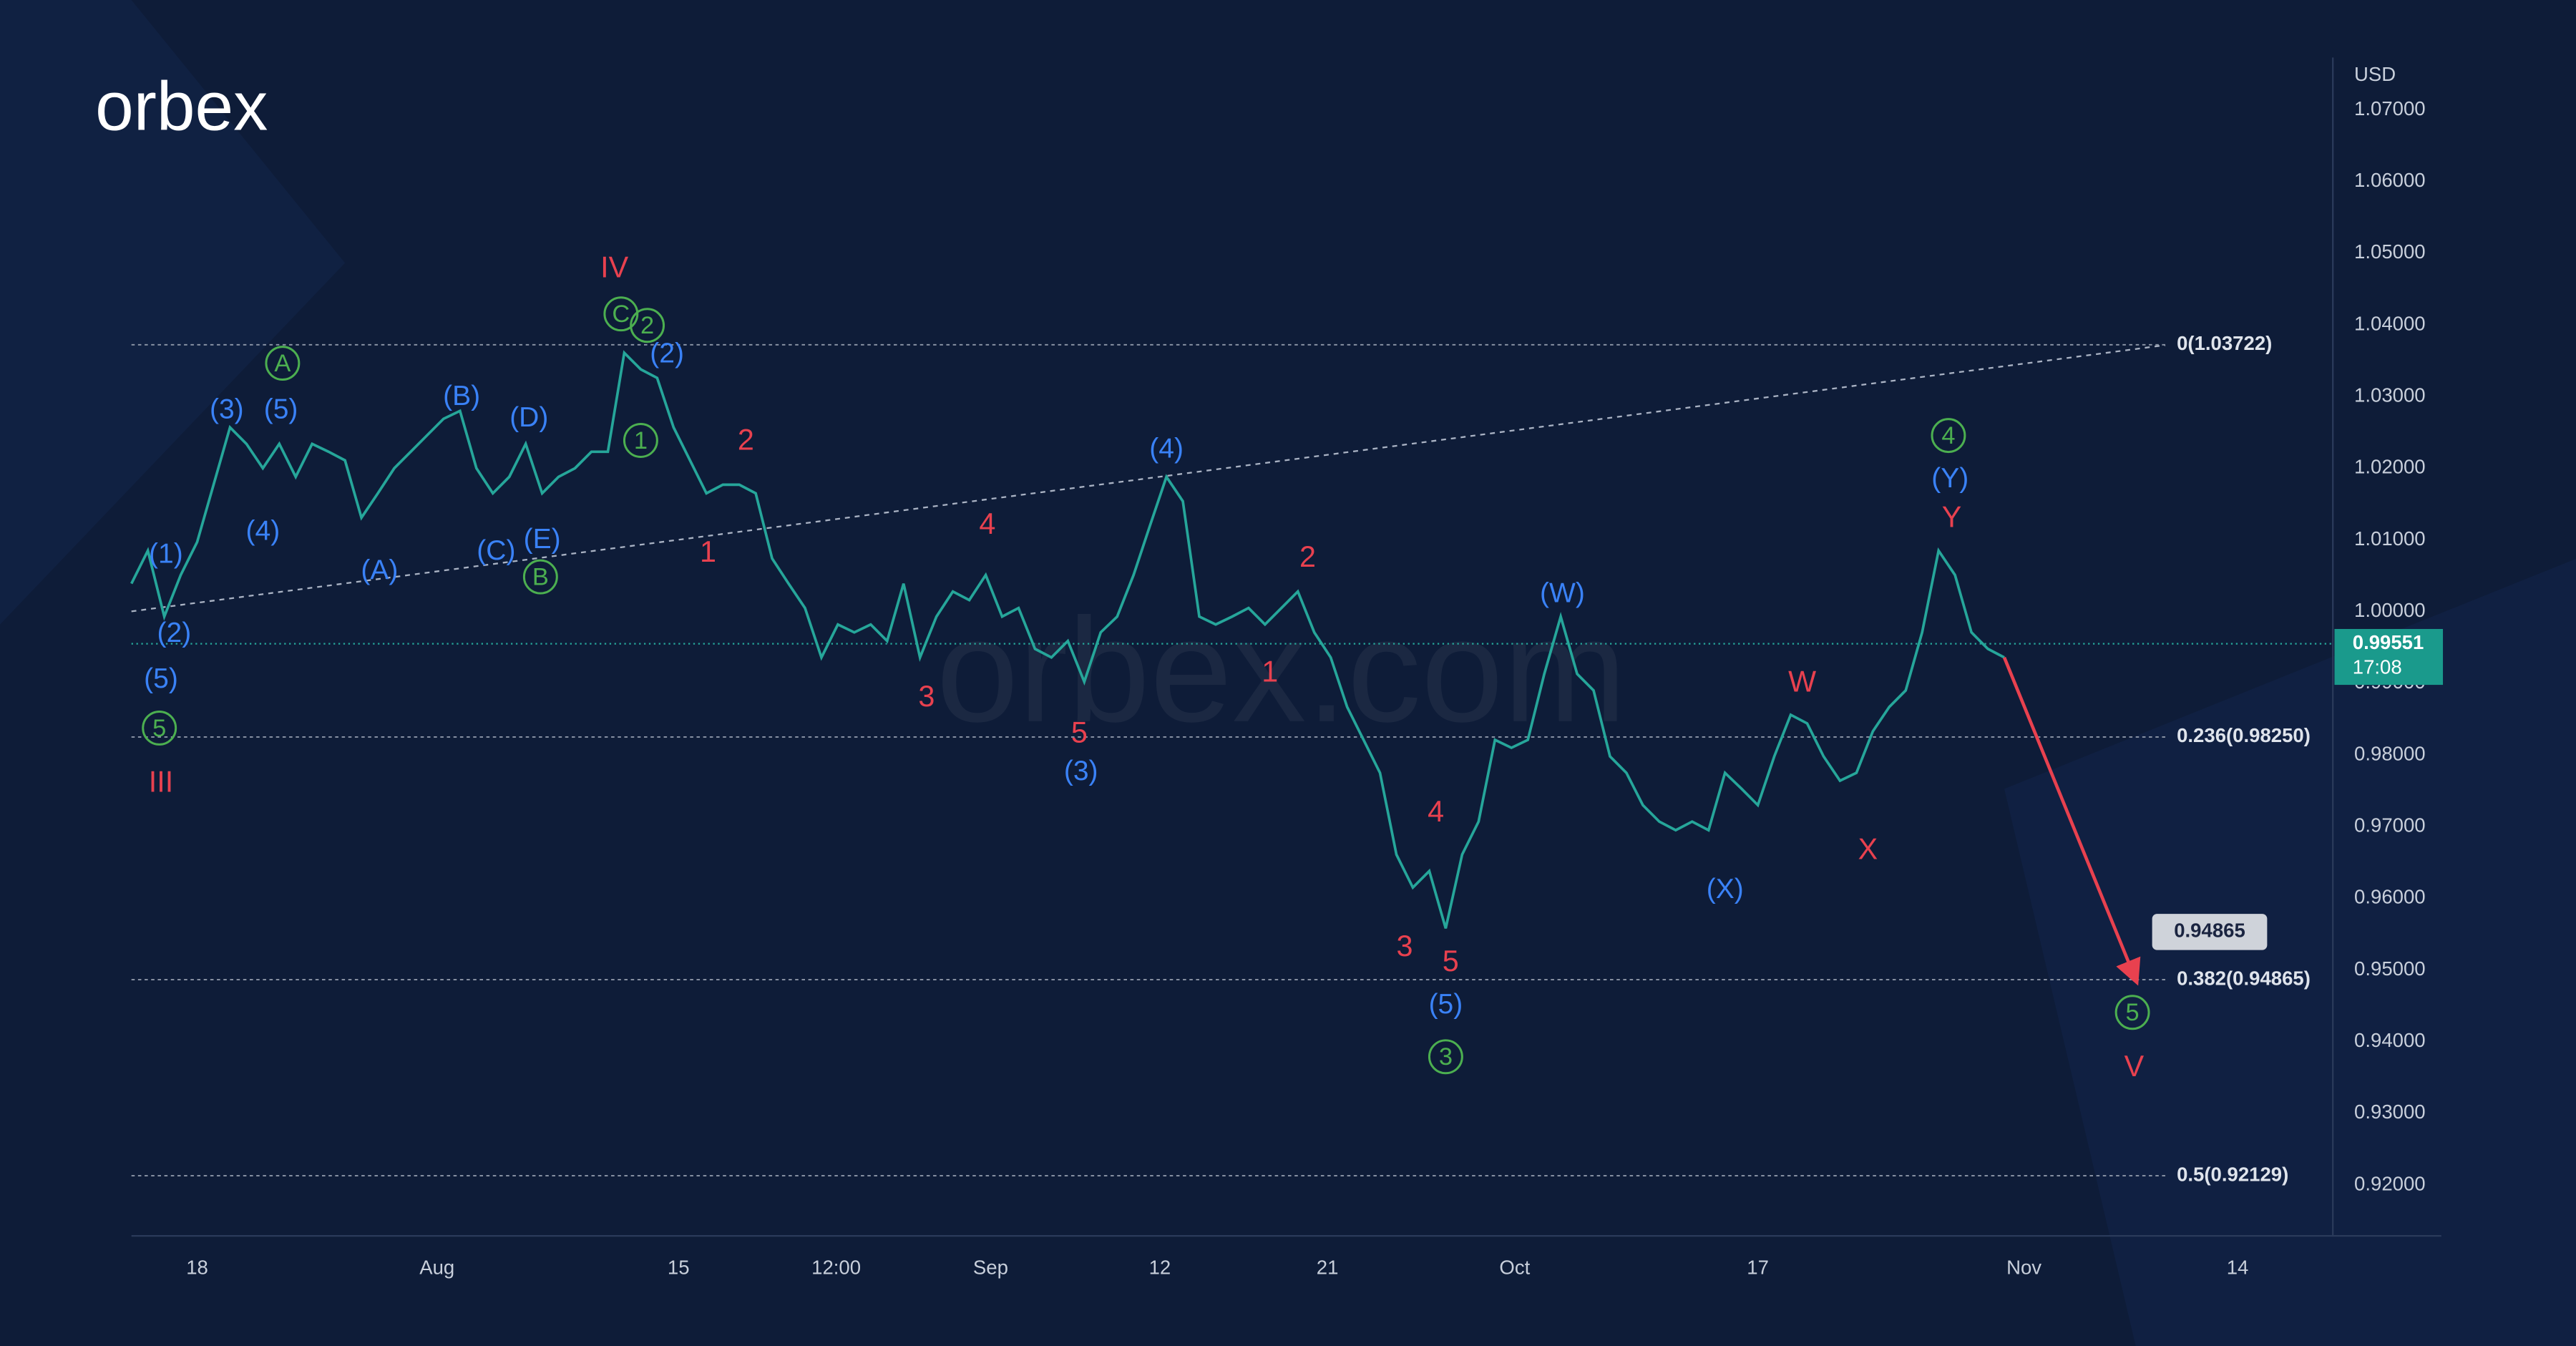  I want to click on fib-label: 0(1.03722), so click(2224, 343).